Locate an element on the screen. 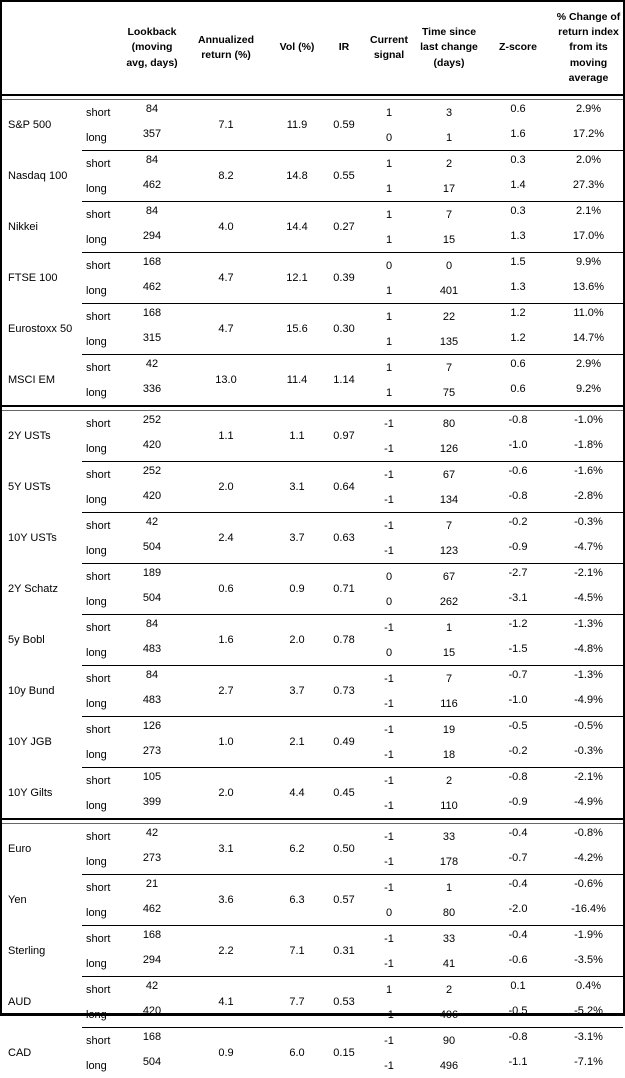 The image size is (625, 1078). asset-name-cell: 5y Bobl is located at coordinates (26, 639).